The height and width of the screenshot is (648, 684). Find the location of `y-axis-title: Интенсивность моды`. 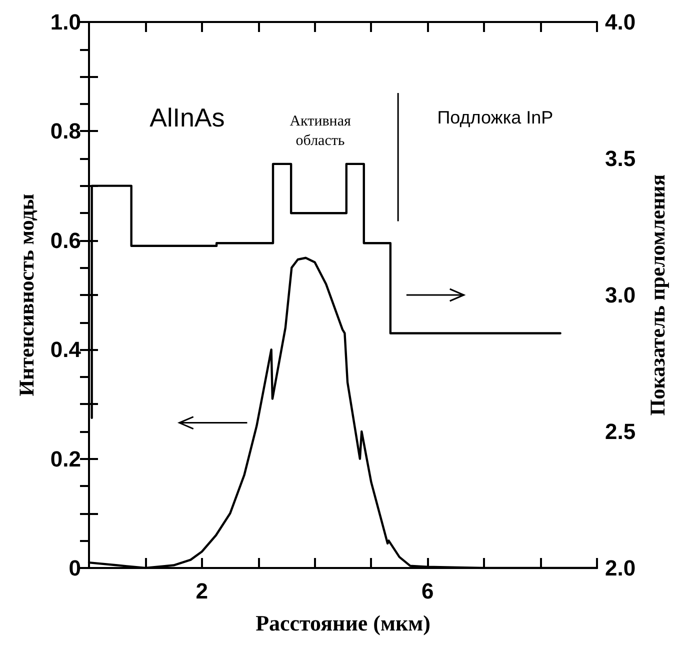

y-axis-title: Интенсивность моды is located at coordinates (26, 295).